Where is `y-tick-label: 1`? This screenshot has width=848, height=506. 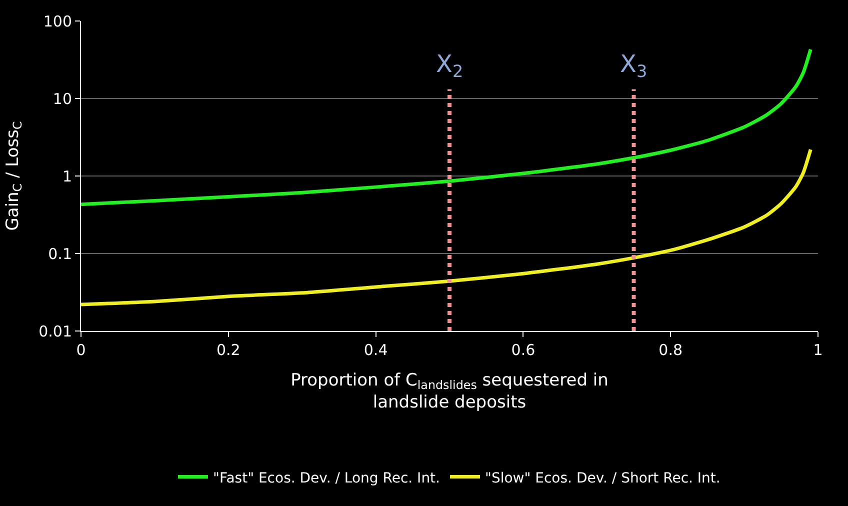 y-tick-label: 1 is located at coordinates (67, 176).